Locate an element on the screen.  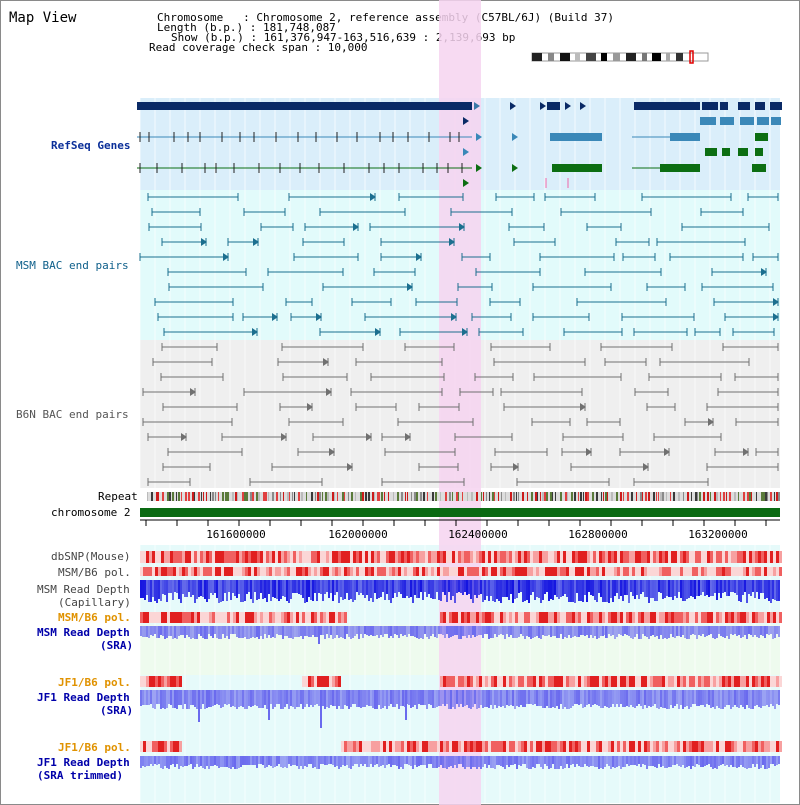
track-label-refseq-genes: RefSeq Genes is located at coordinates (91, 145).